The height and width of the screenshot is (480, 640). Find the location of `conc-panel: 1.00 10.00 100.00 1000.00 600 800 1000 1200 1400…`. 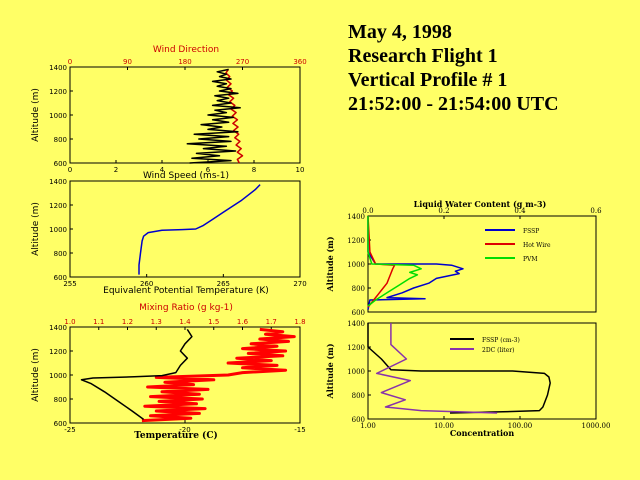

conc-panel: 1.00 10.00 100.00 1000.00 600 800 1000 1200 1400… is located at coordinates (467, 379).